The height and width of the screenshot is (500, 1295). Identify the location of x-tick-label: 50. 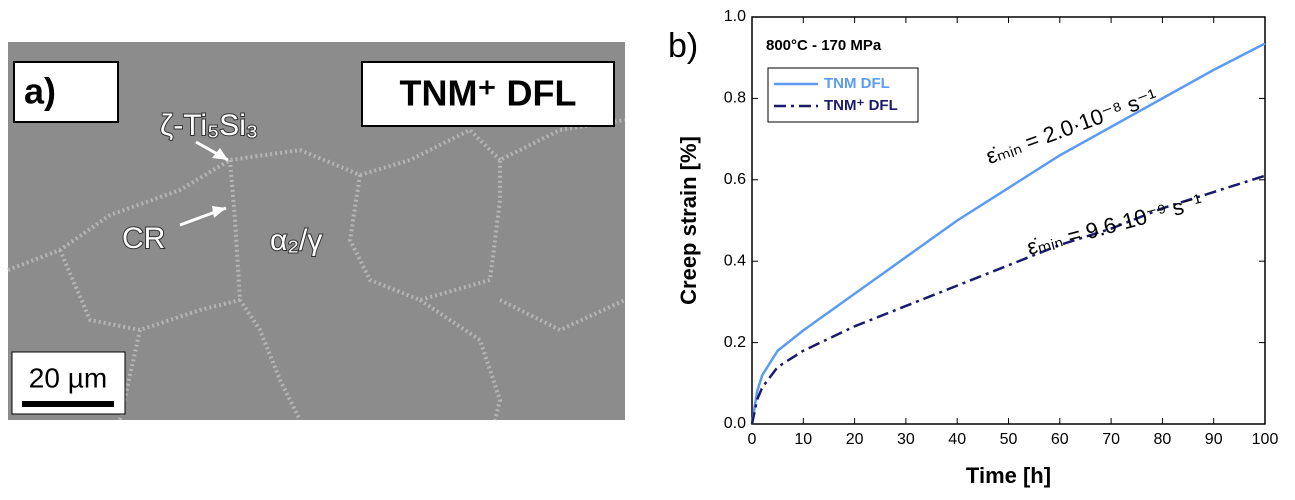
(1009, 439).